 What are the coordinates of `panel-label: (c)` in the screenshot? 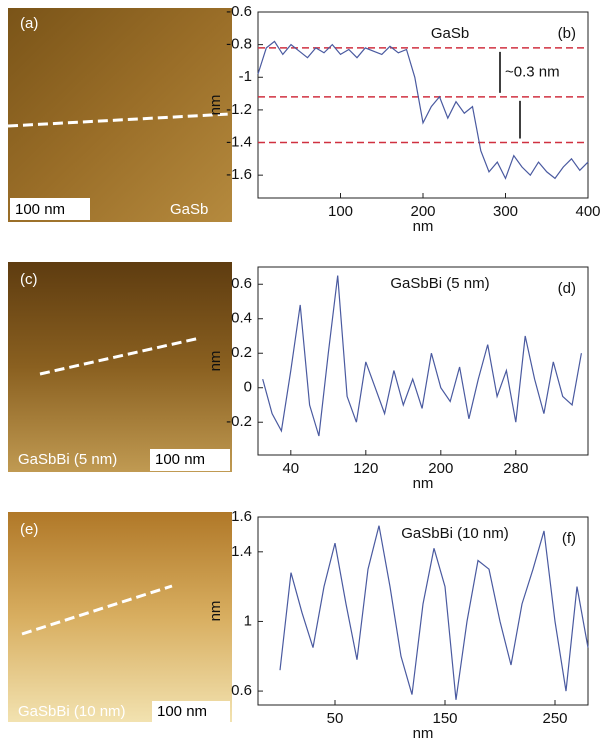 It's located at (29, 279).